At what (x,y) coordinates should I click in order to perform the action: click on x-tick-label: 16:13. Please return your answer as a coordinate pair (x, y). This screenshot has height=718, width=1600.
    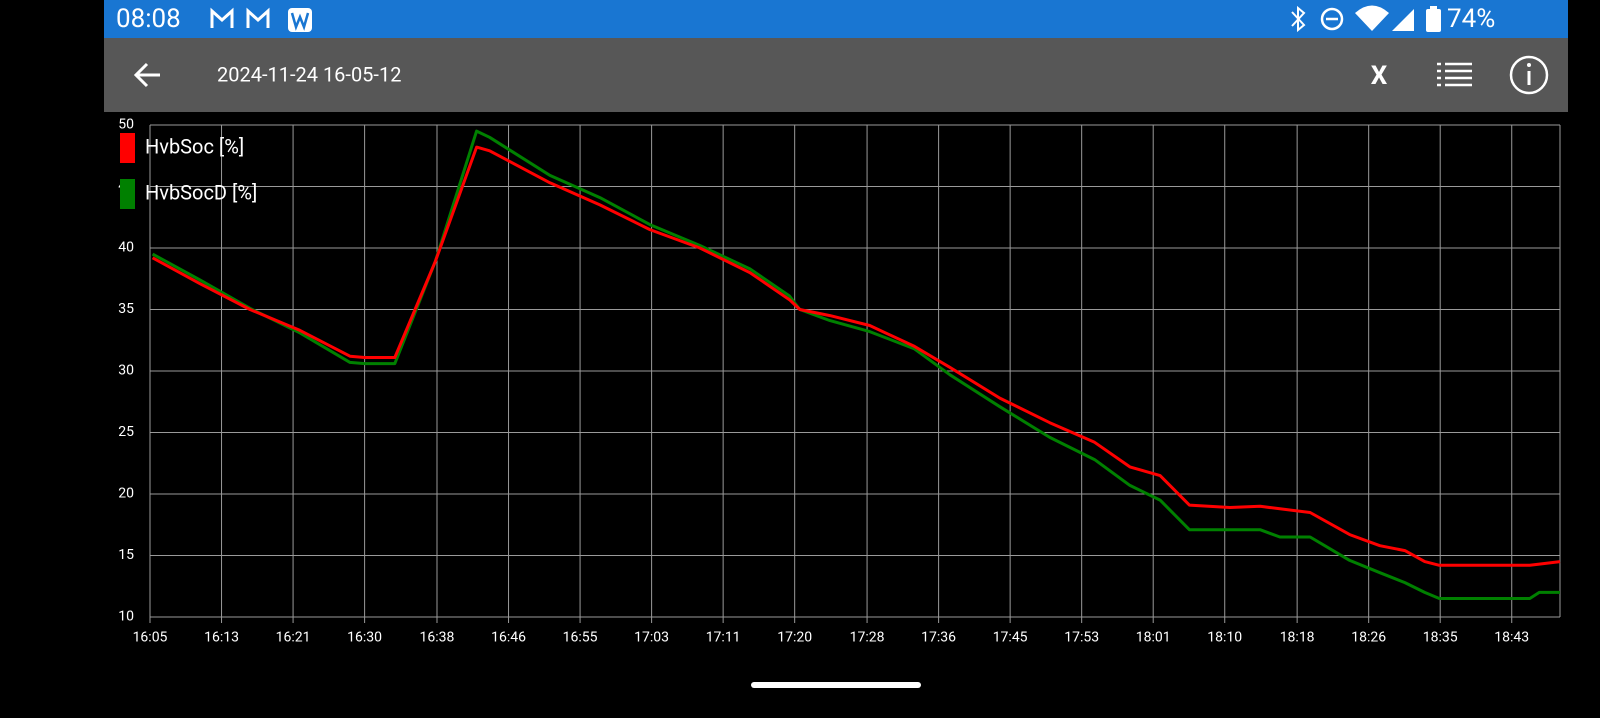
    Looking at the image, I should click on (221, 638).